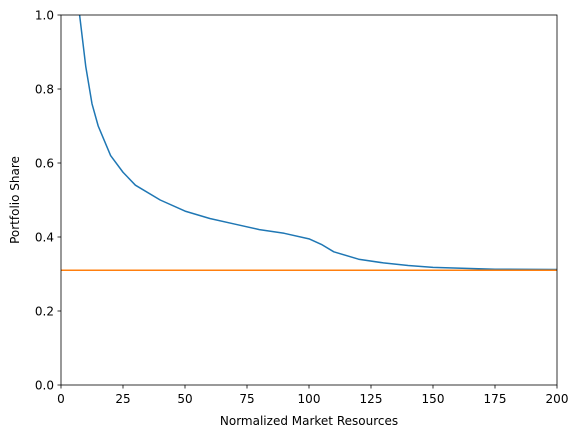 The width and height of the screenshot is (580, 438). I want to click on x-tick-label: 0, so click(61, 399).